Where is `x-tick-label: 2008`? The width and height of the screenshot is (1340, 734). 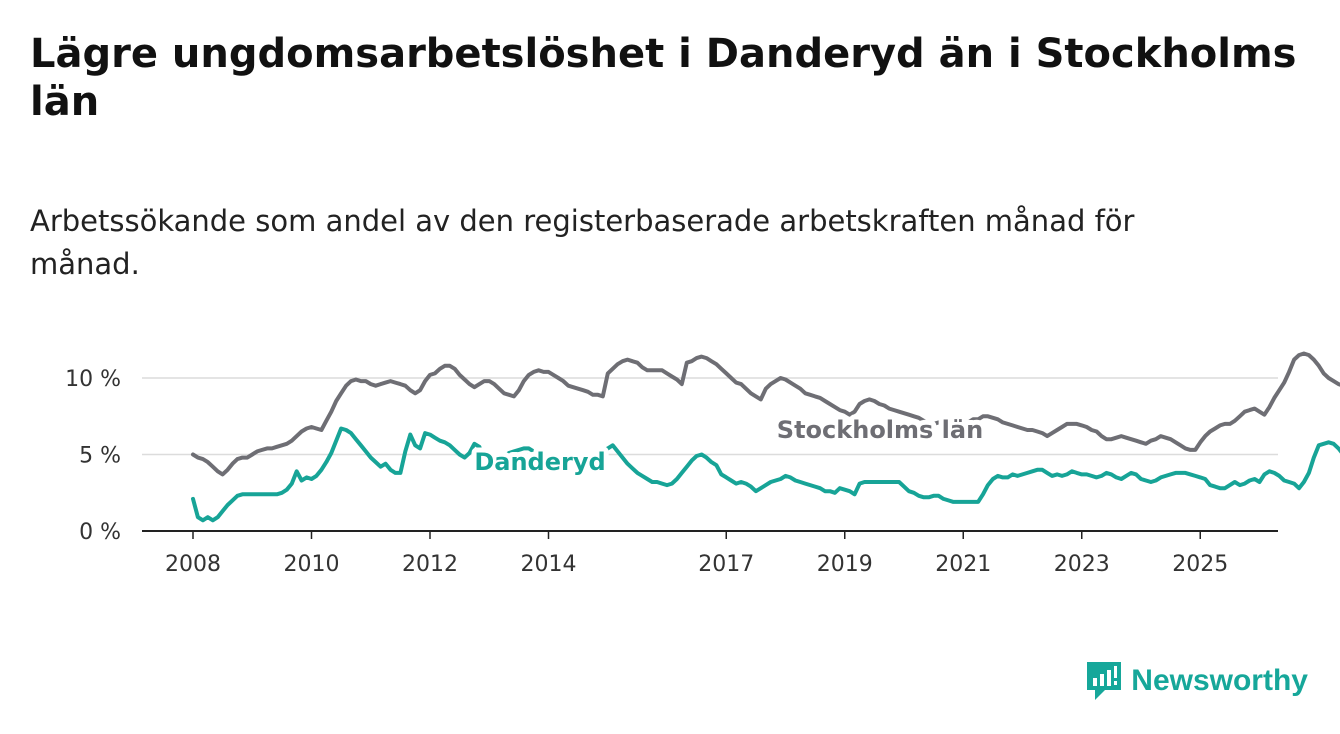 x-tick-label: 2008 is located at coordinates (193, 564).